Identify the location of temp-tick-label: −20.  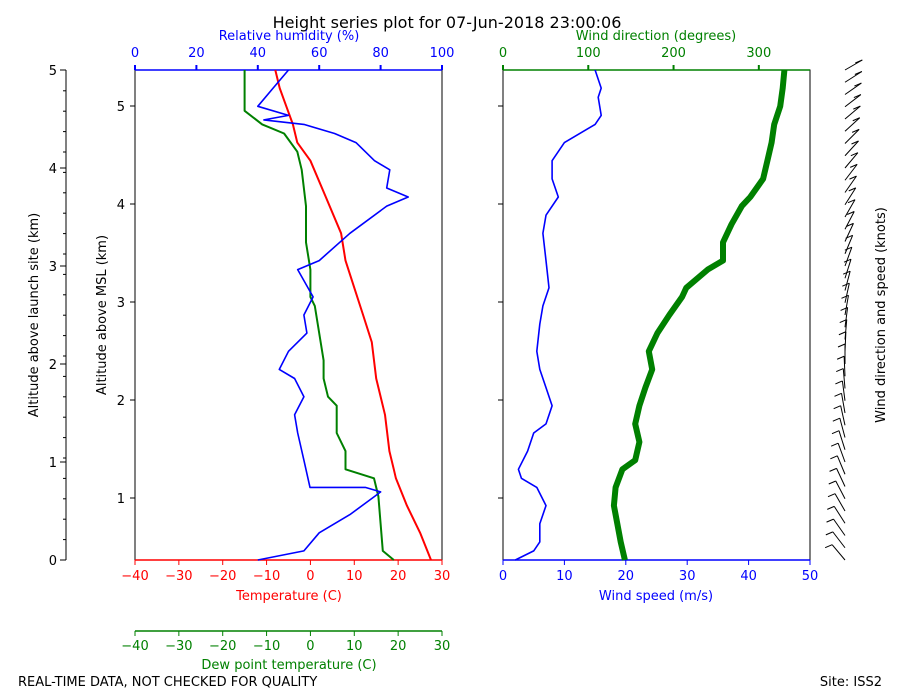
(222, 576).